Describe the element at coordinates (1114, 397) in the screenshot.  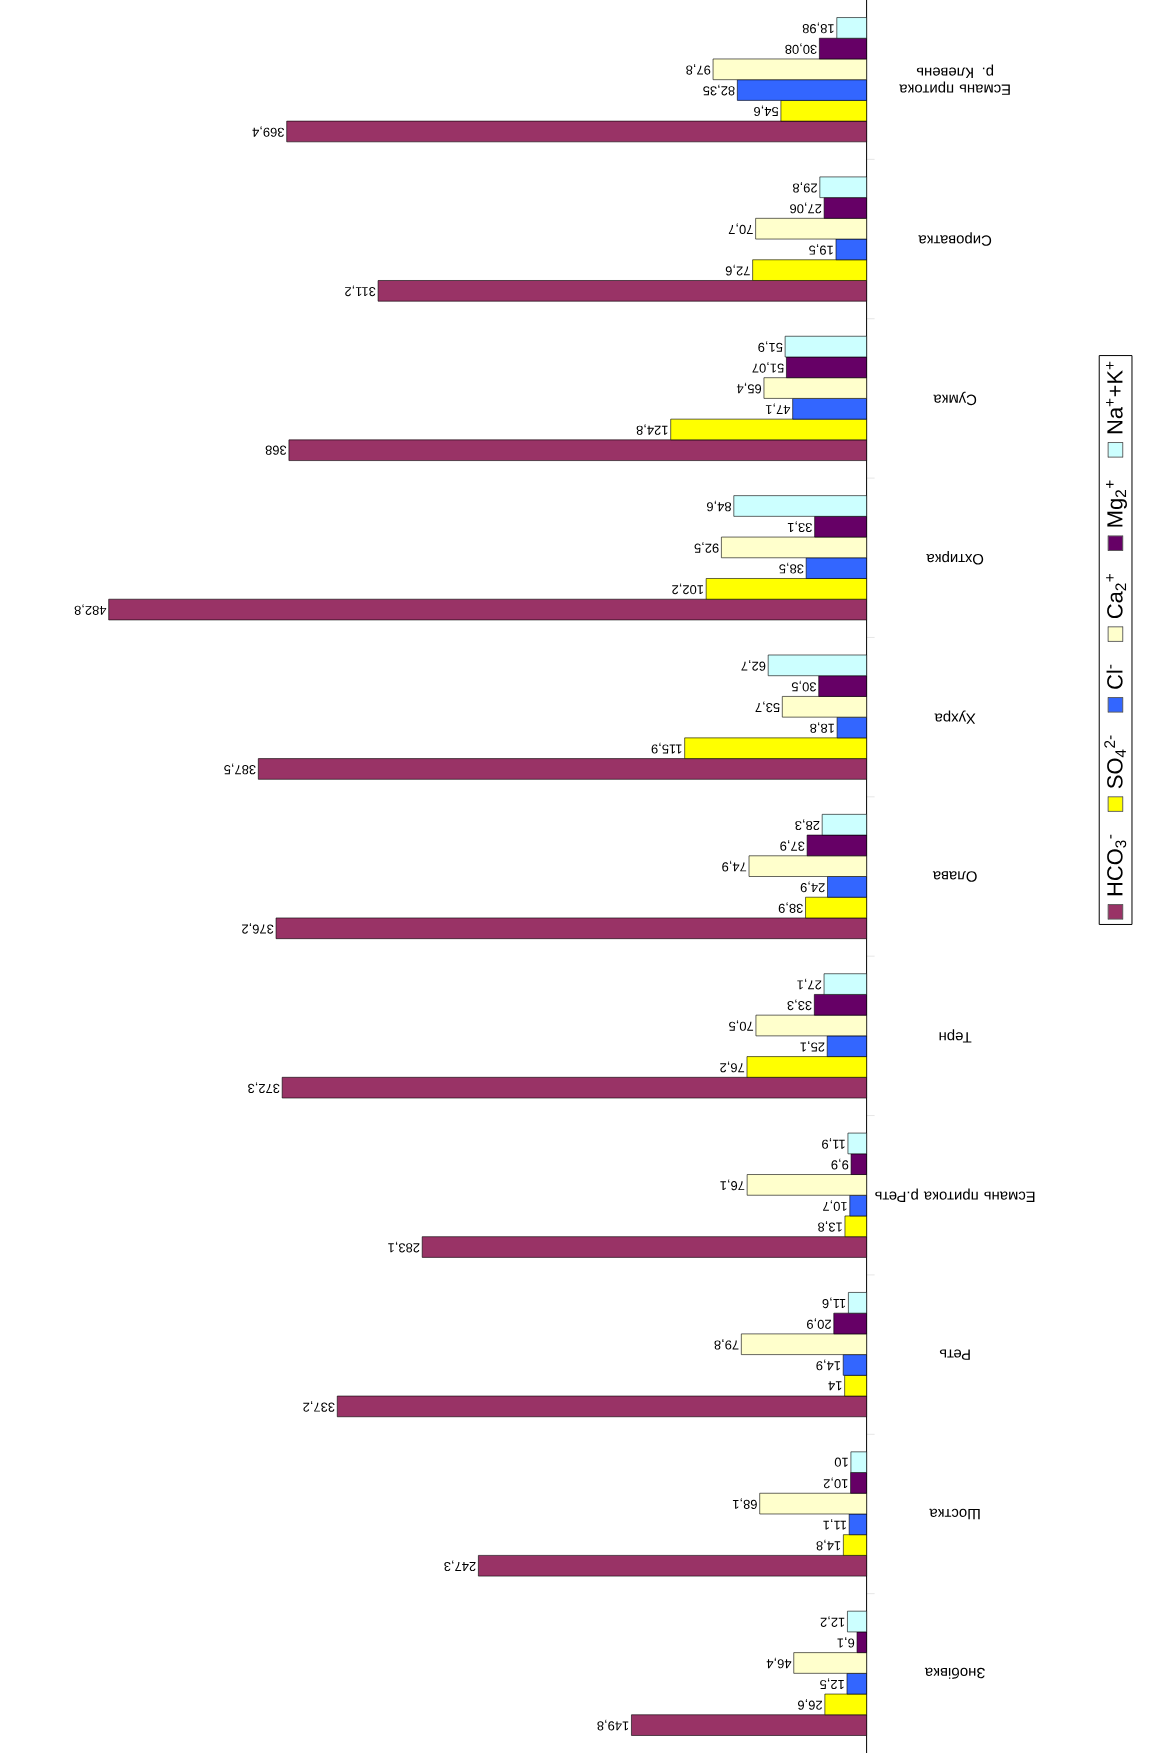
I see `text: Na$^{+}$+K$^{+}$` at that location.